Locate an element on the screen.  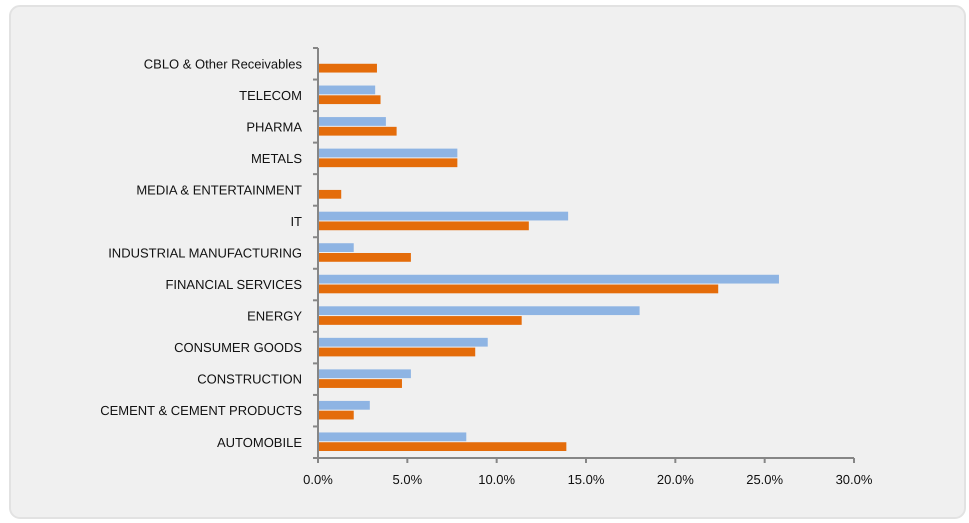
y-tick-label: CONSUMER GOODS is located at coordinates (238, 348).